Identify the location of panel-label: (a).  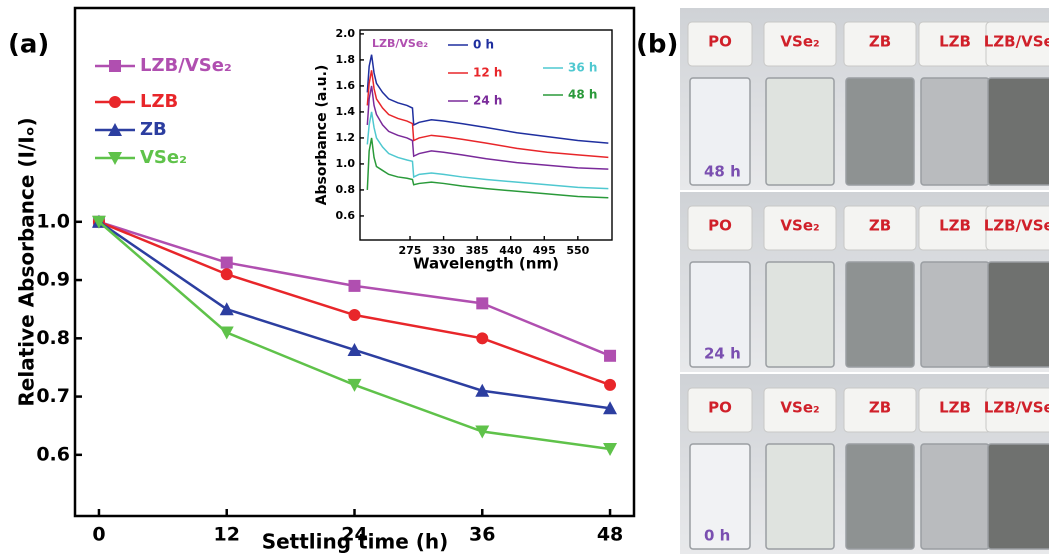
(28, 45).